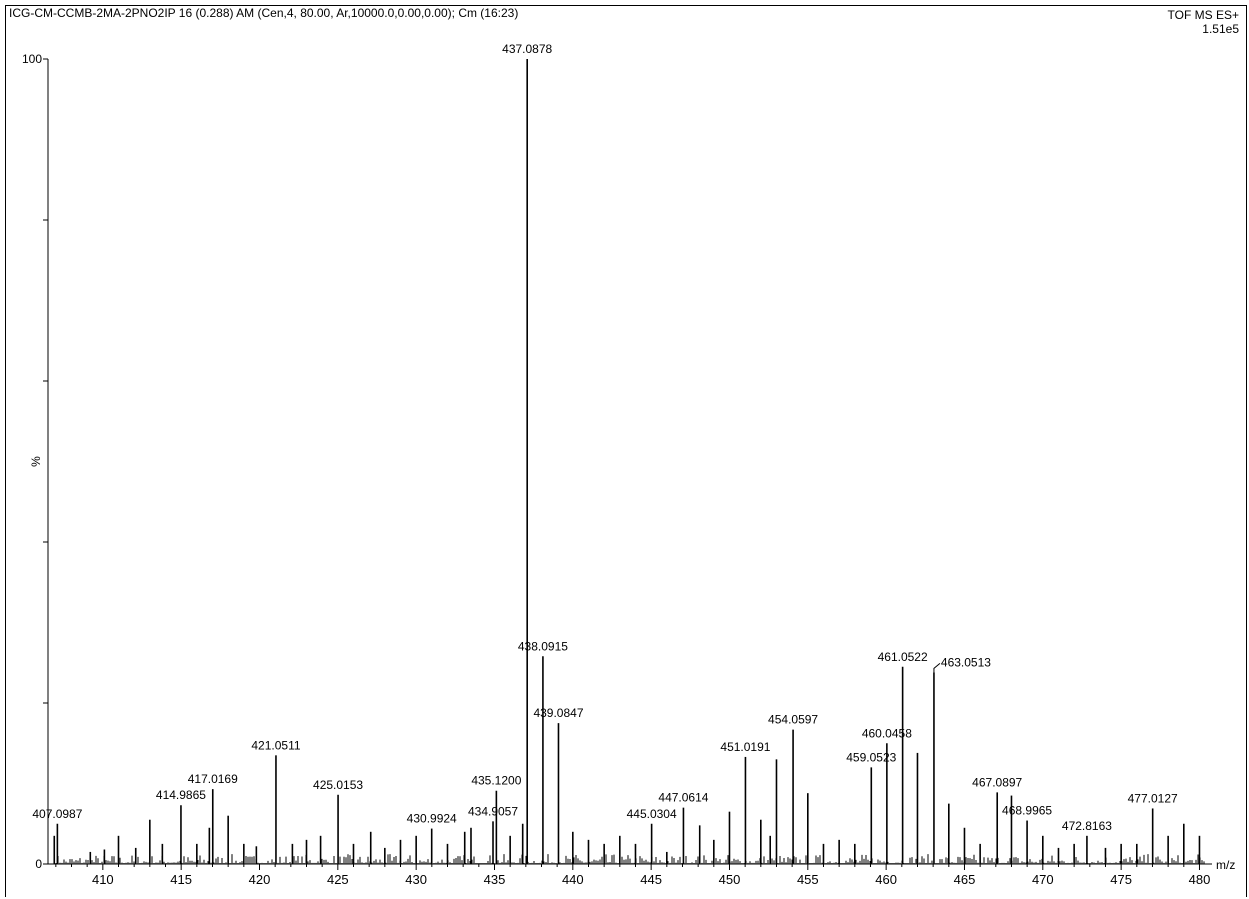 This screenshot has width=1249, height=899. Describe the element at coordinates (275, 745) in the screenshot. I see `peak-label: 421.0511` at that location.